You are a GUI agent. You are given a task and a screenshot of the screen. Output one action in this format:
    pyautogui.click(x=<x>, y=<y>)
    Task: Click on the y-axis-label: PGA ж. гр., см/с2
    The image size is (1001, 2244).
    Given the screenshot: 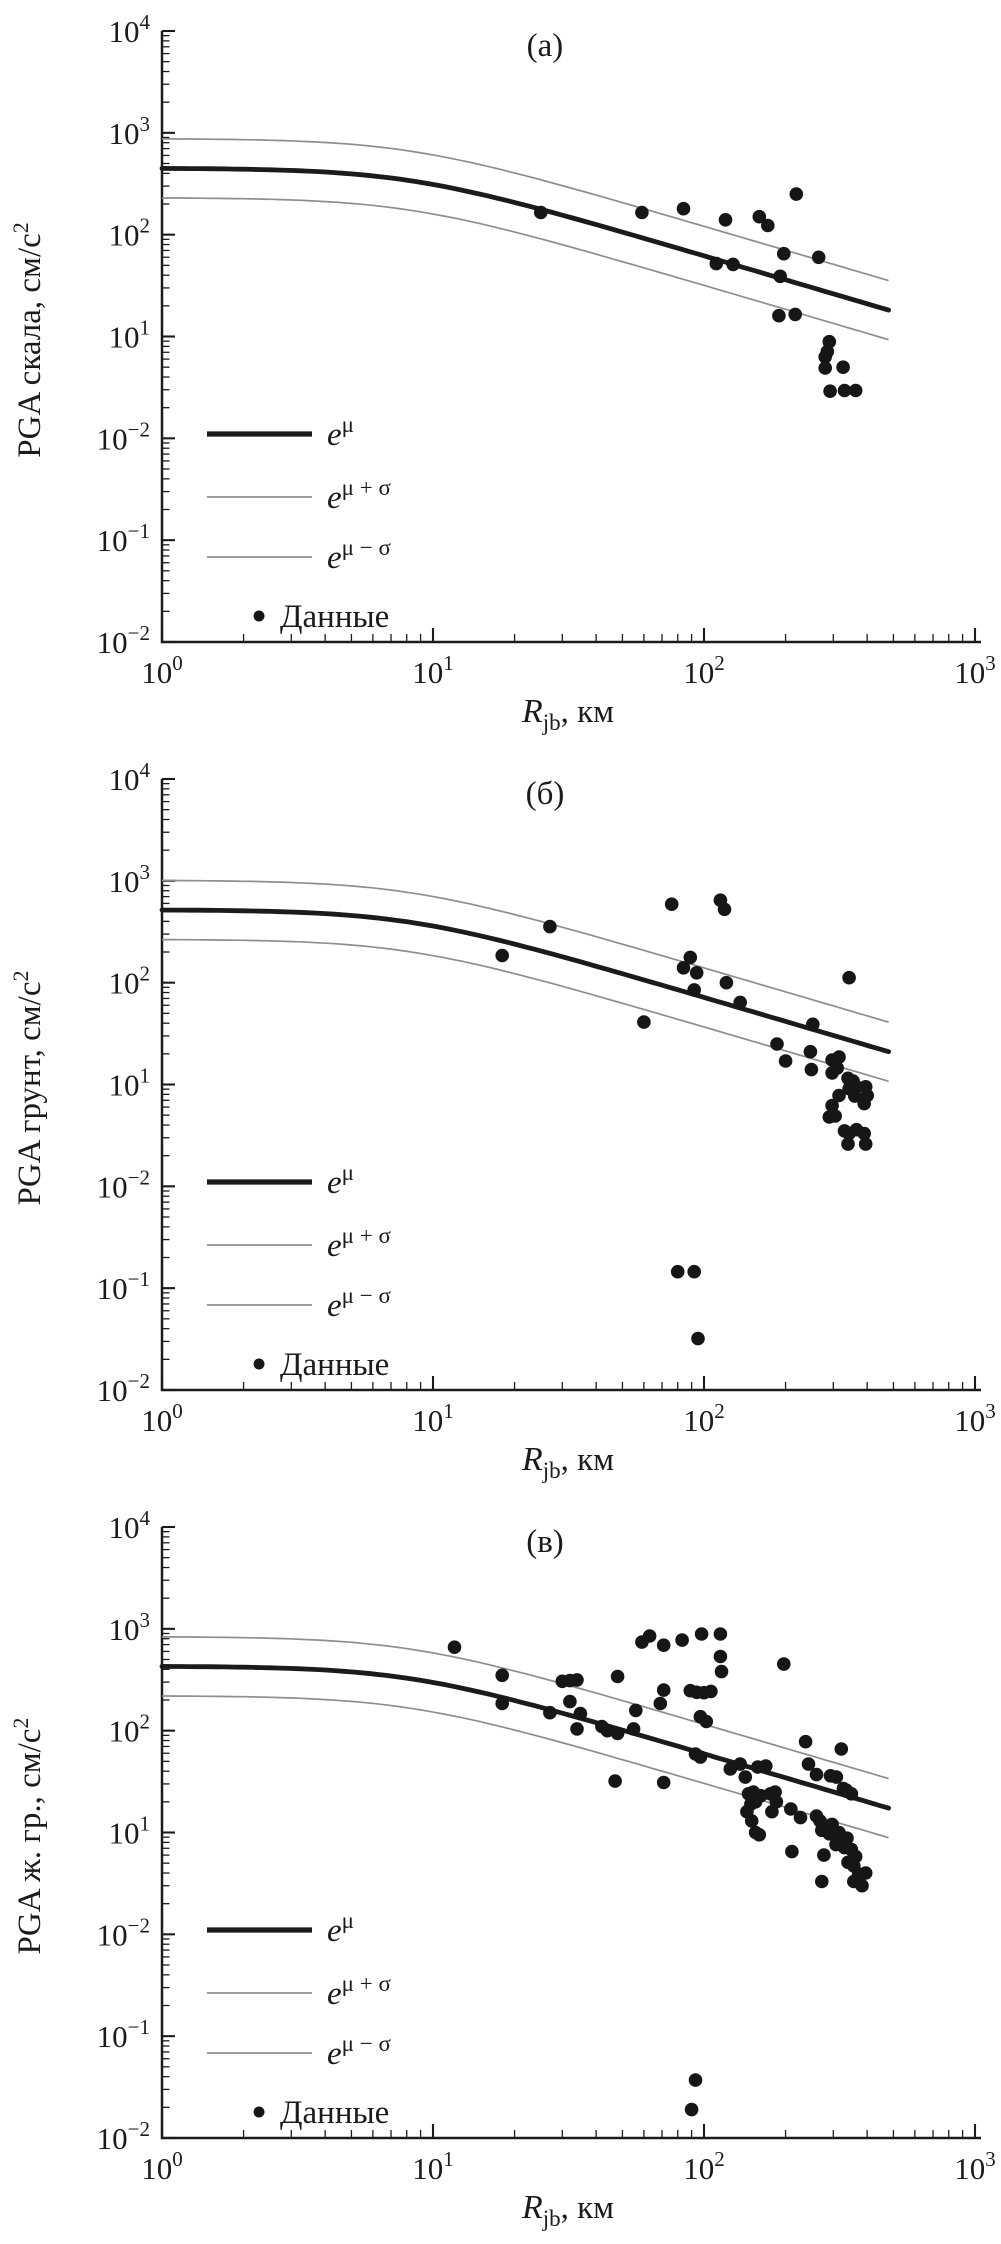 What is the action you would take?
    pyautogui.click(x=28, y=1836)
    